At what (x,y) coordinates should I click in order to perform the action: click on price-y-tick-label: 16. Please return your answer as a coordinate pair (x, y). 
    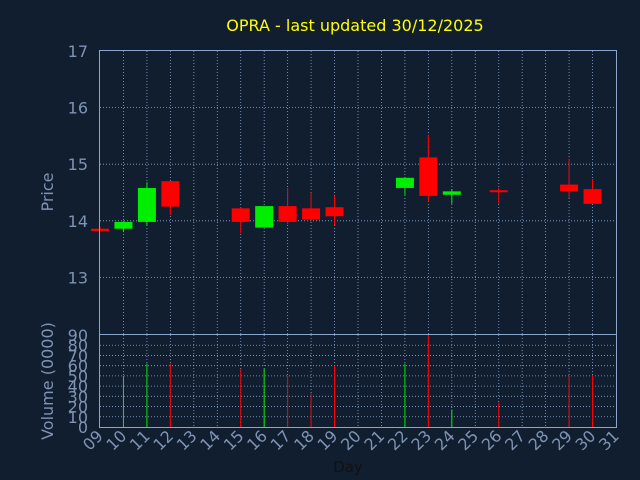
    Looking at the image, I should click on (78, 108).